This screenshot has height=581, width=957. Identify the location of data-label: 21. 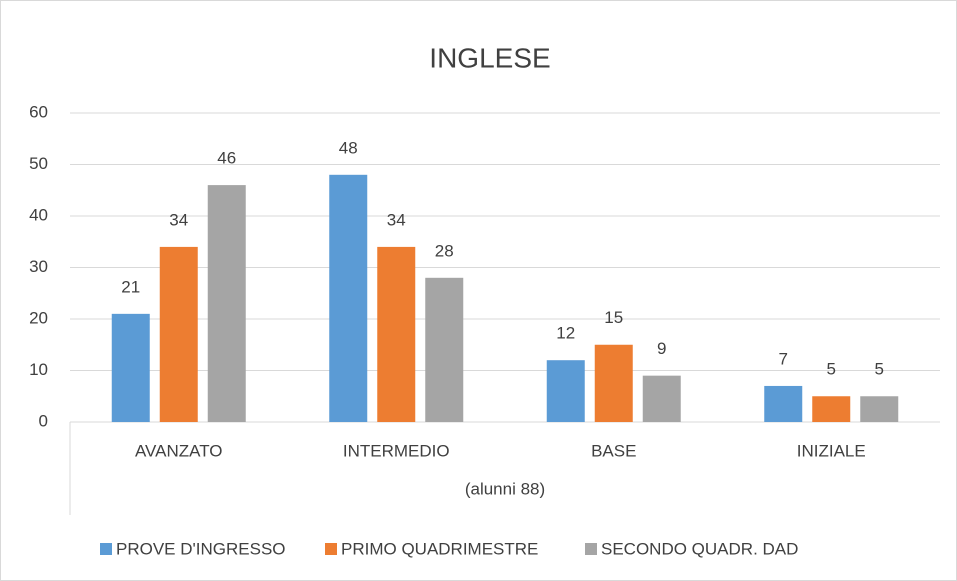
(130, 286).